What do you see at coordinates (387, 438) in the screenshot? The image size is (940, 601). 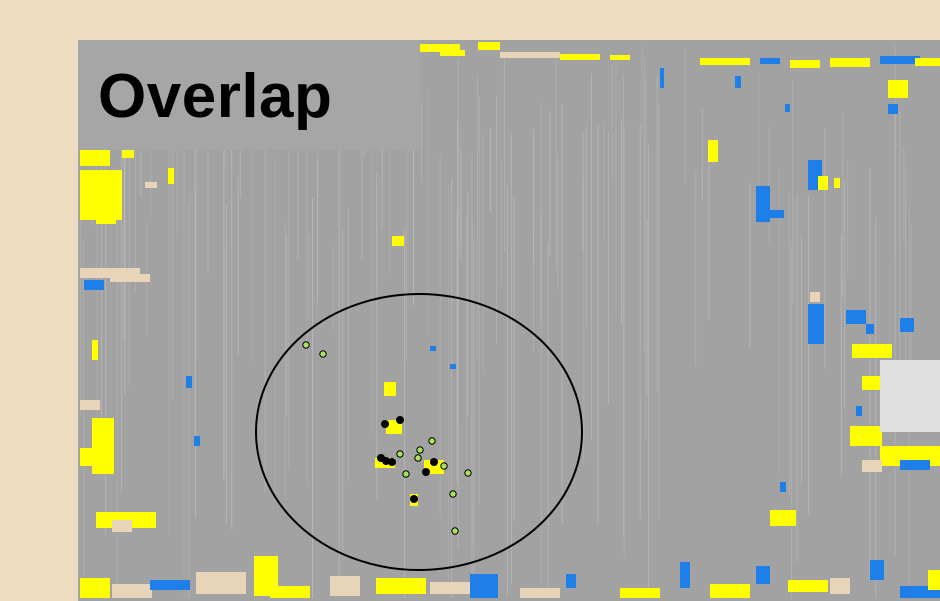 I see `point-markers` at bounding box center [387, 438].